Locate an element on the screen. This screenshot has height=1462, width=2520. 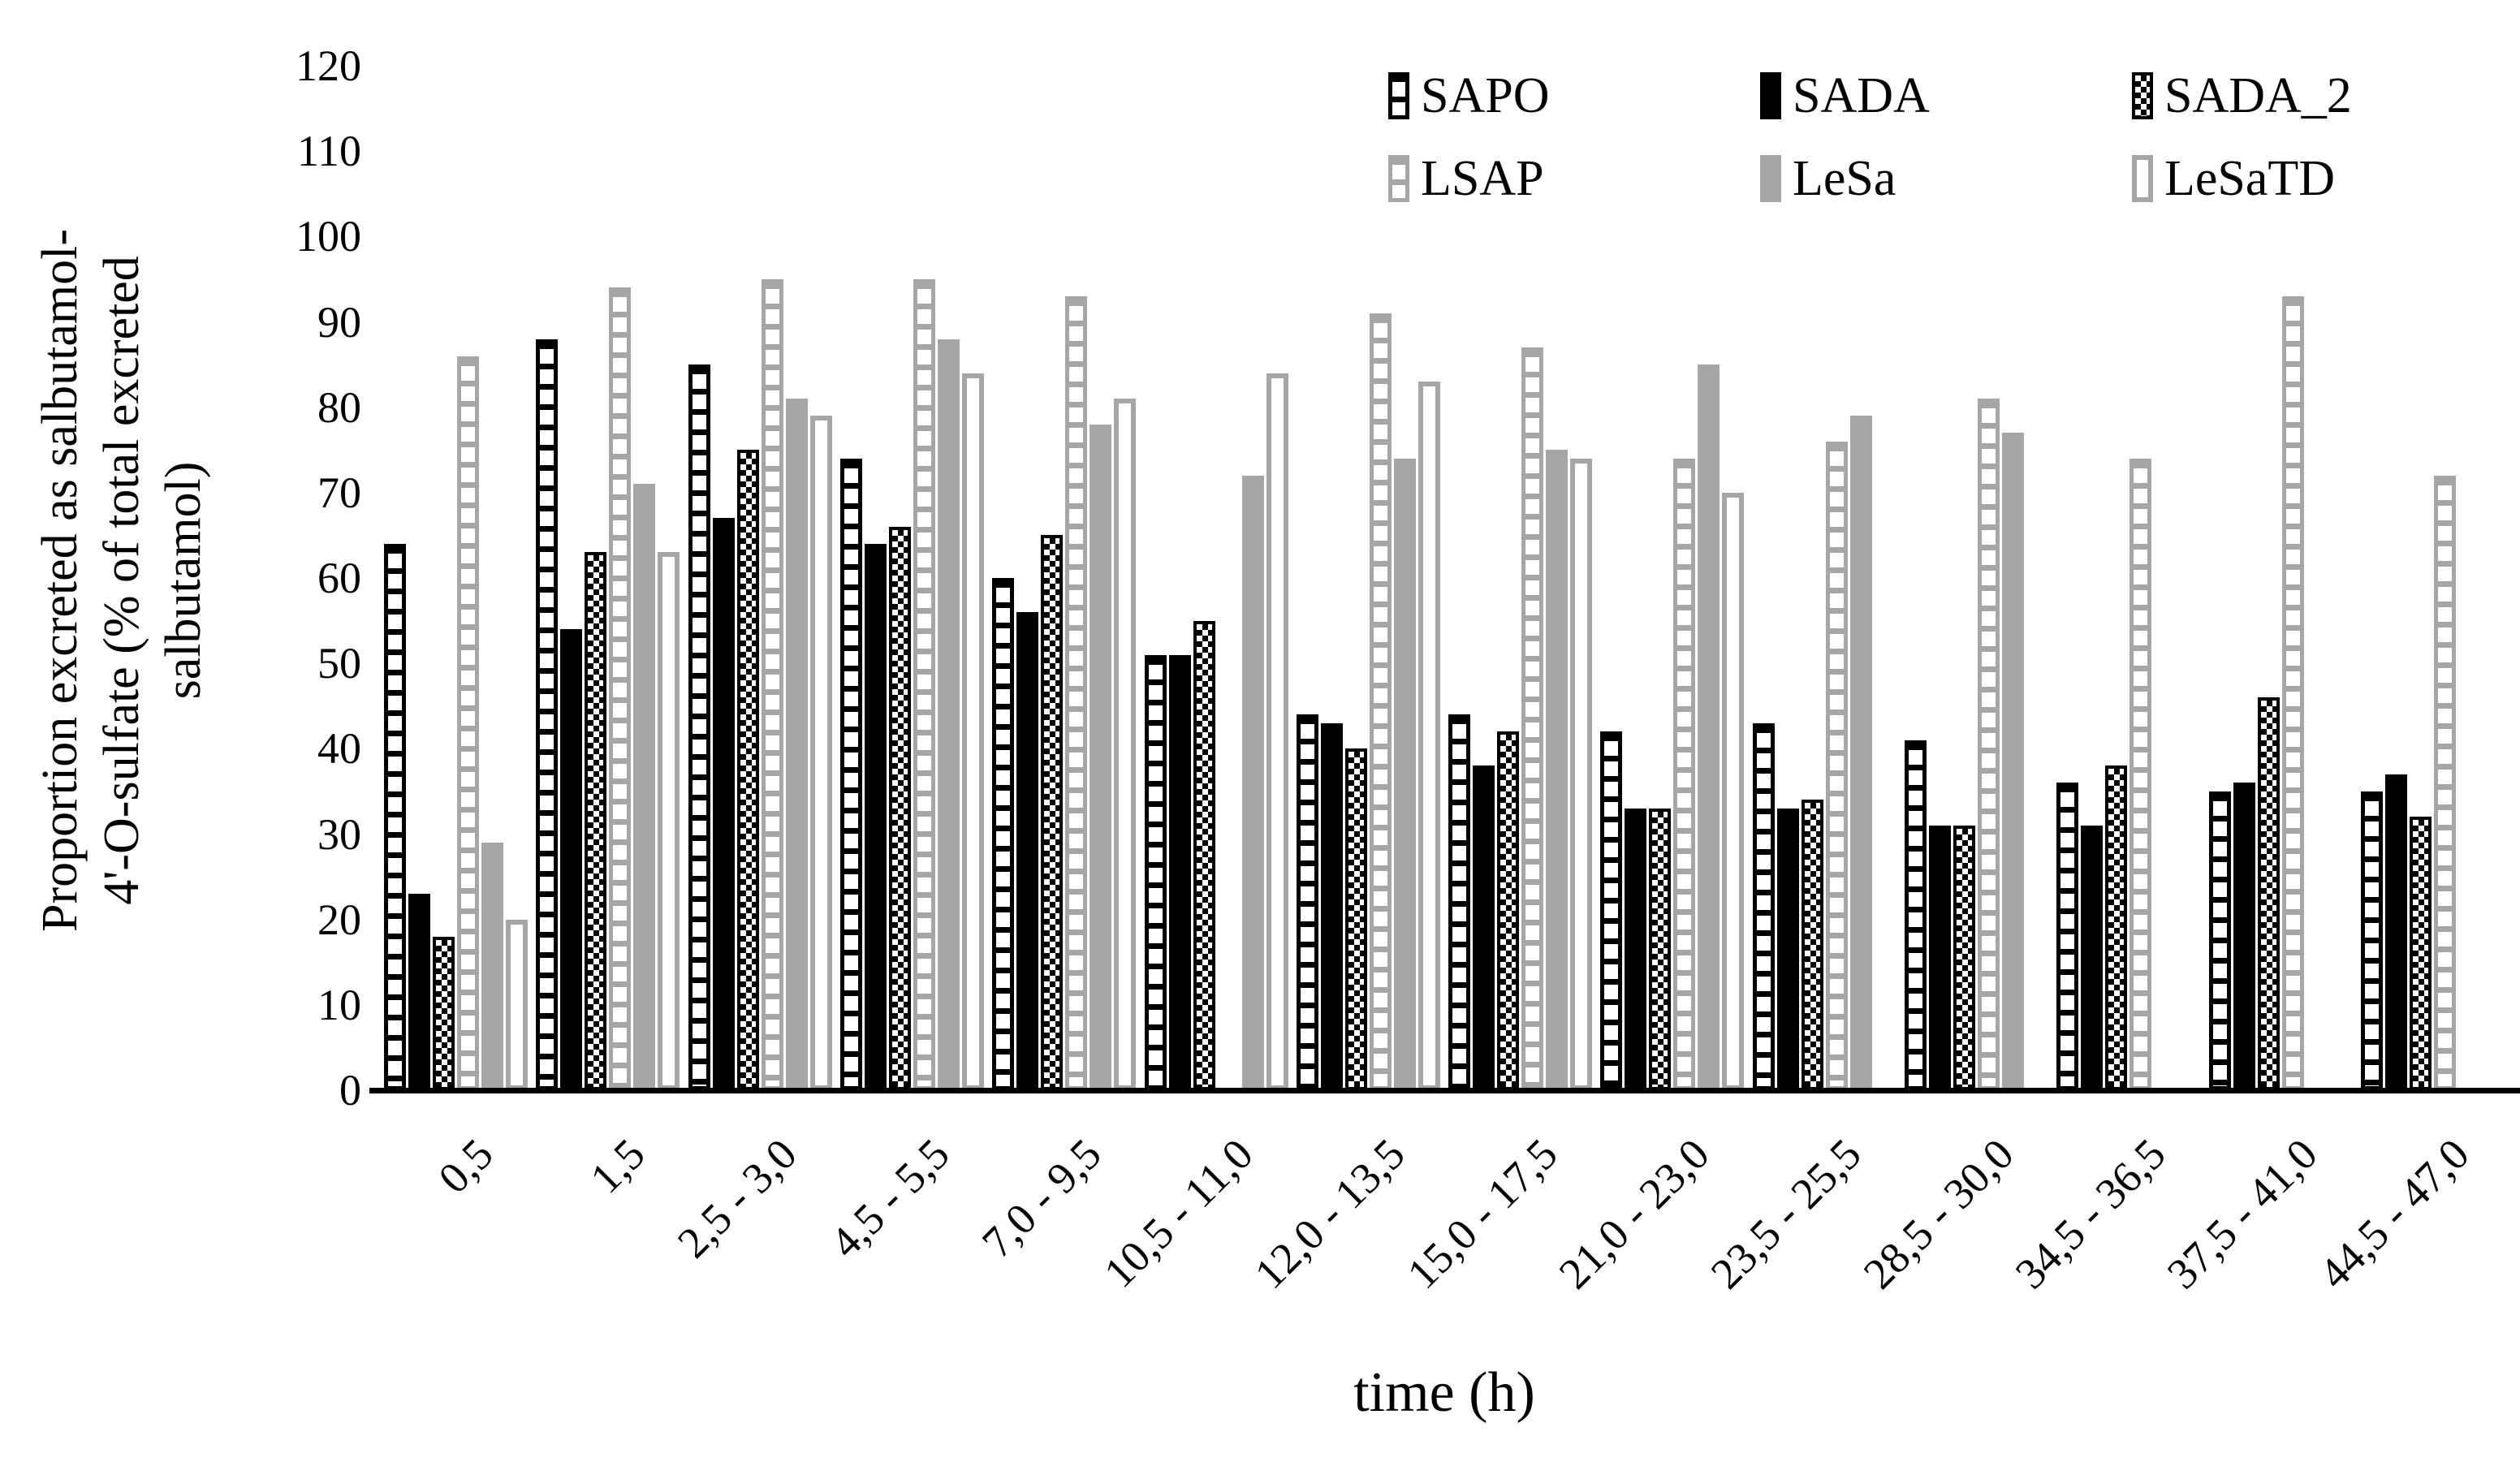
y-tick-50: 50 is located at coordinates (339, 663).